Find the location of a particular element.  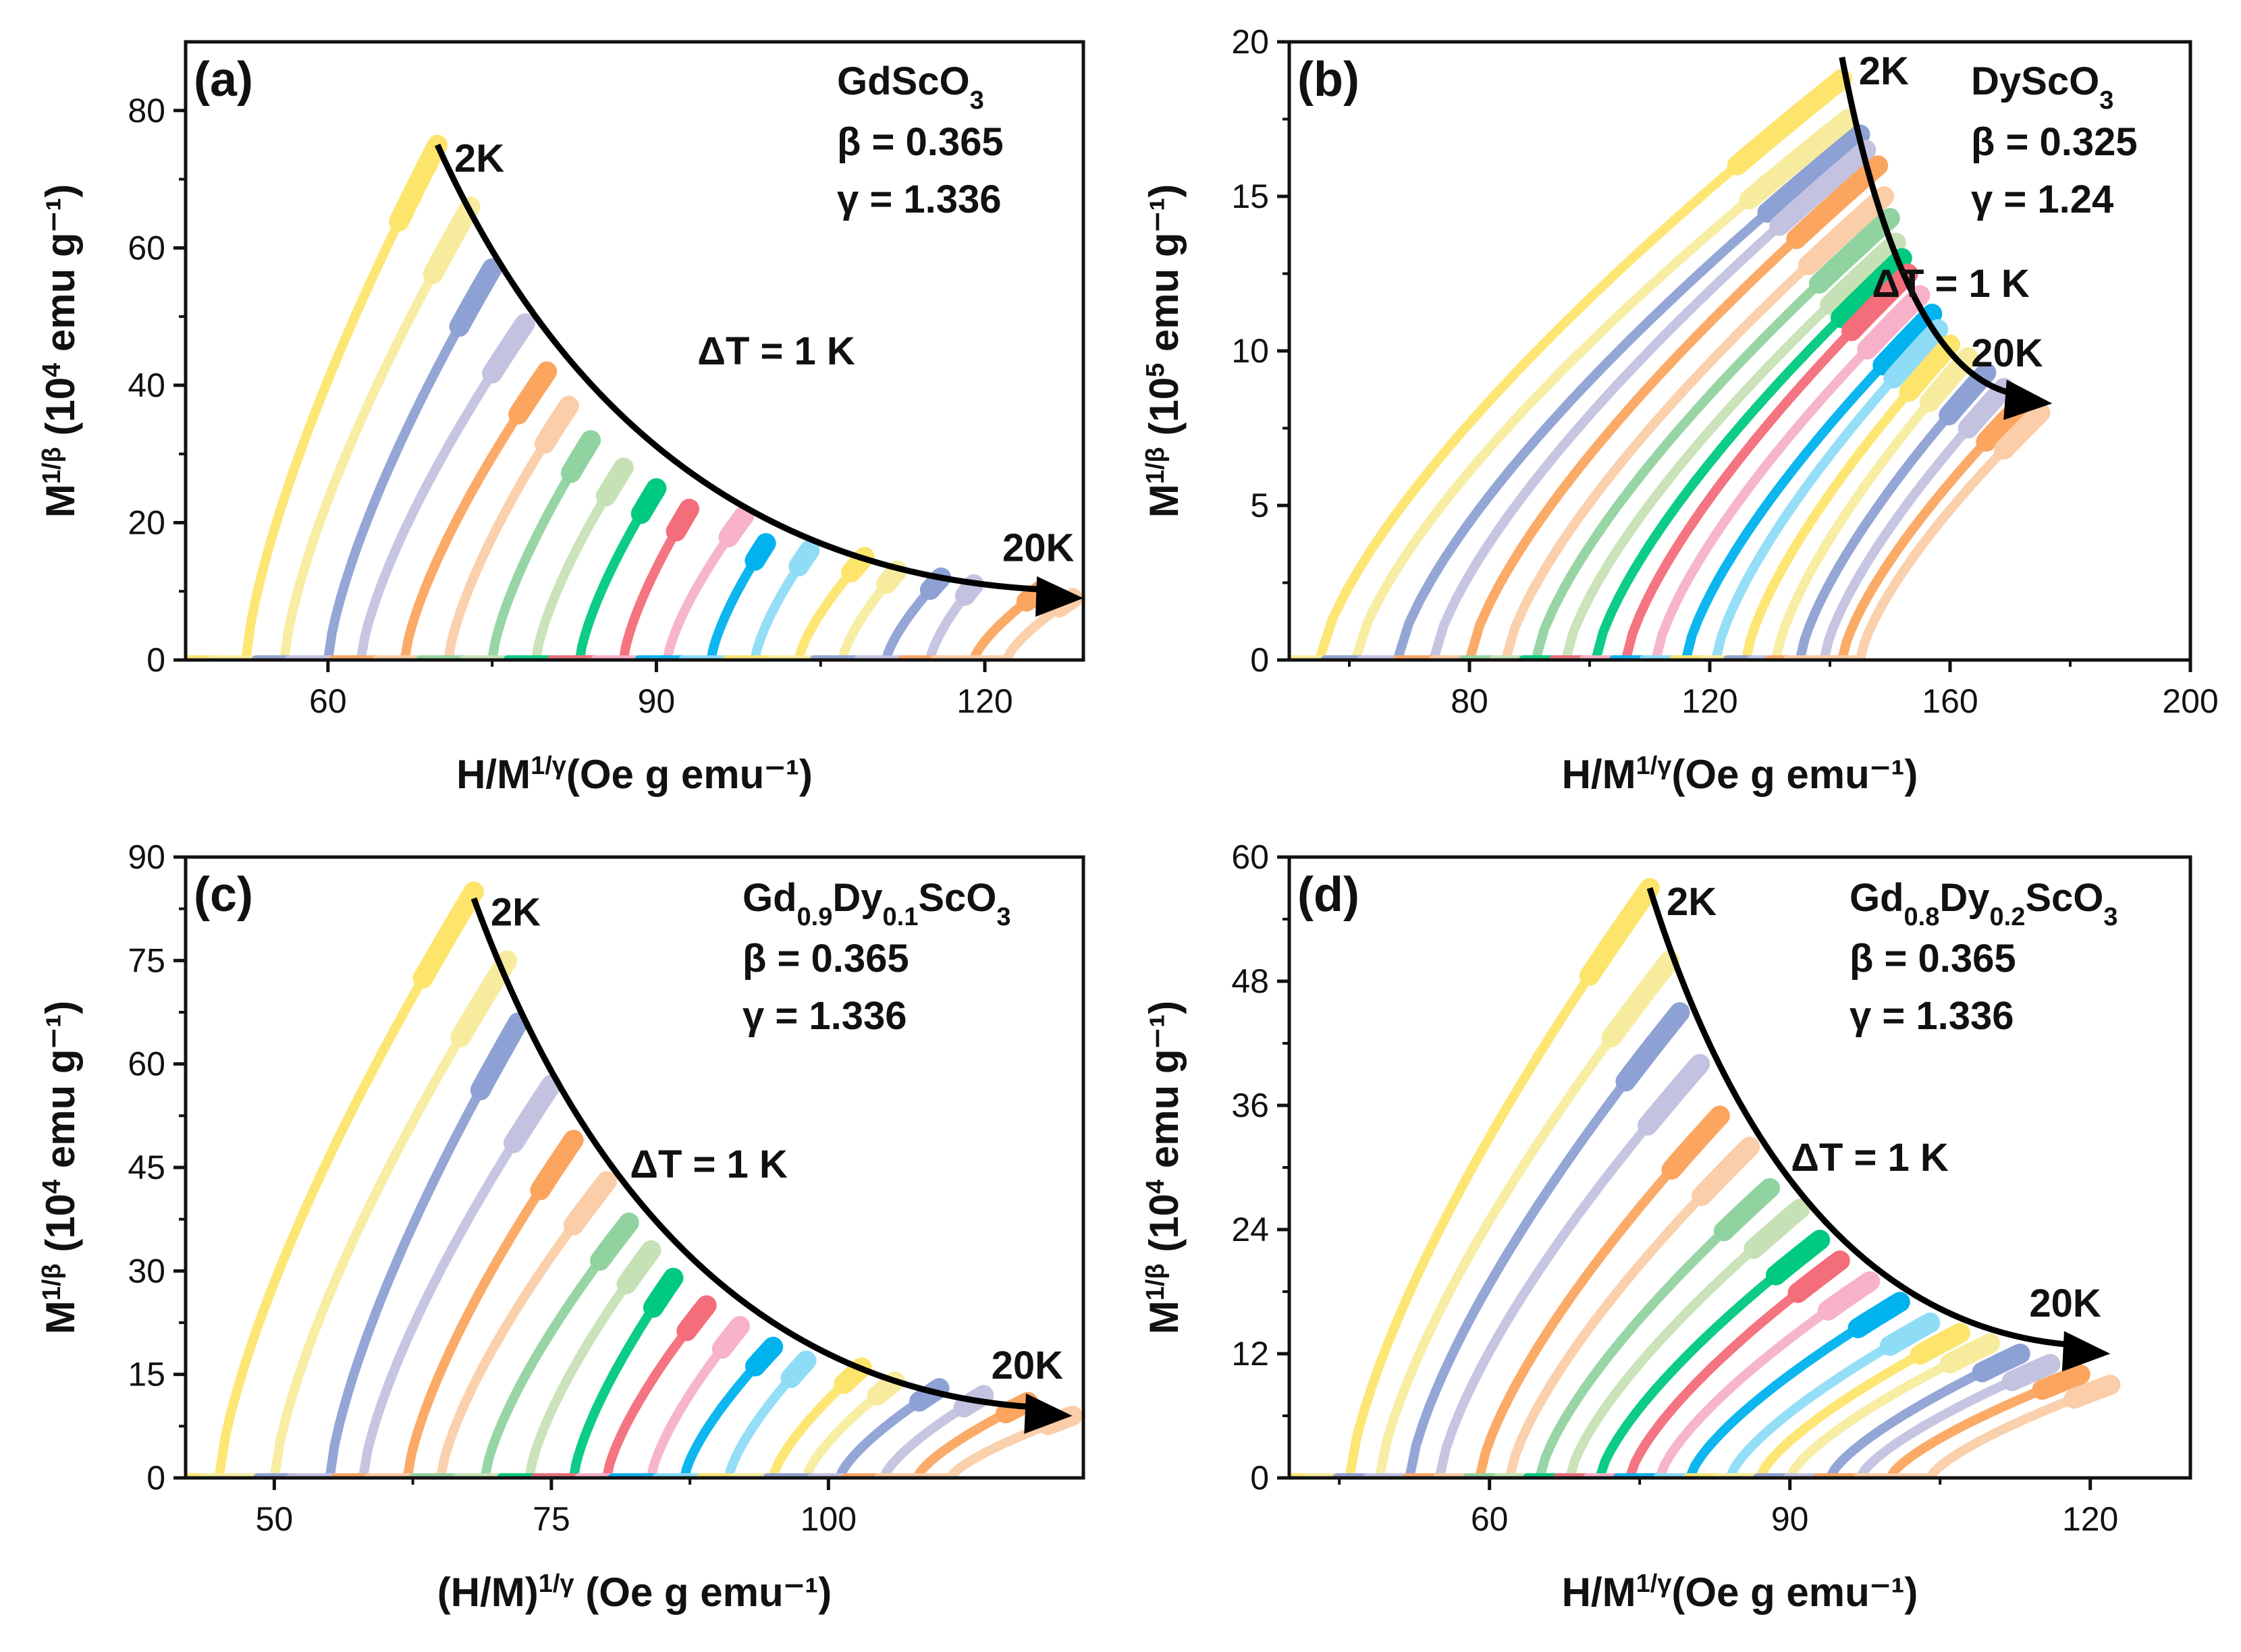

series-highfield-16K is located at coordinates (1970, 1353).